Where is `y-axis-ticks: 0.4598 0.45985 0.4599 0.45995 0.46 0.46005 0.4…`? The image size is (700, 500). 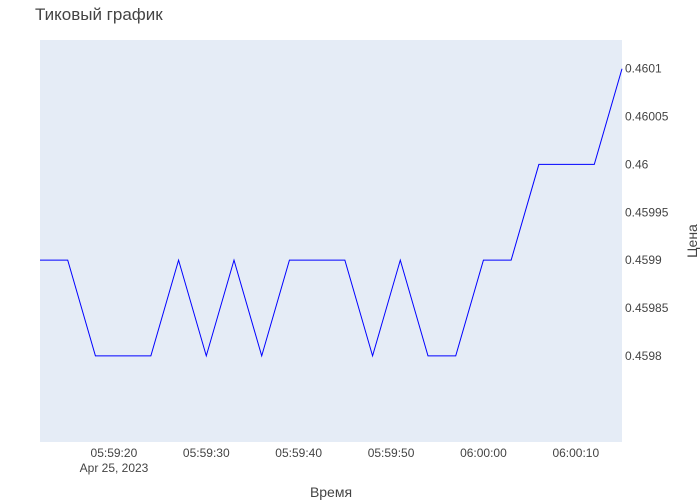 y-axis-ticks: 0.4598 0.45985 0.4599 0.45995 0.46 0.46005 0.4… is located at coordinates (647, 212).